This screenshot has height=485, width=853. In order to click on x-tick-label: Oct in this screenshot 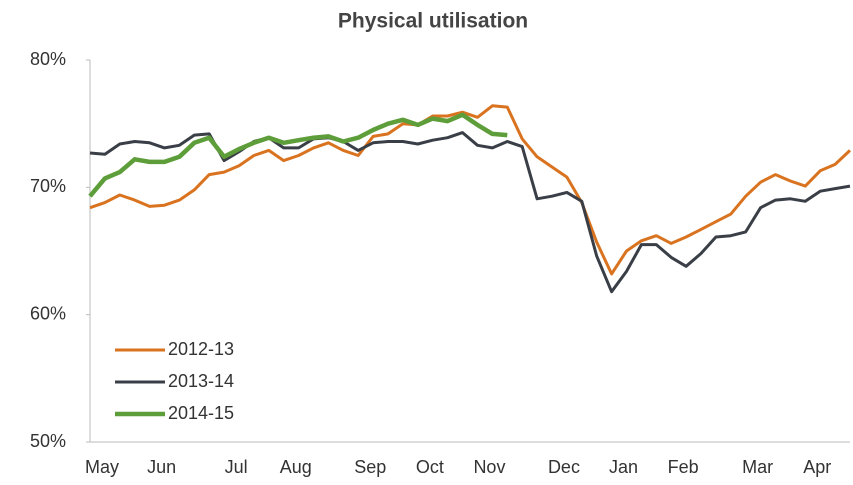, I will do `click(430, 467)`.